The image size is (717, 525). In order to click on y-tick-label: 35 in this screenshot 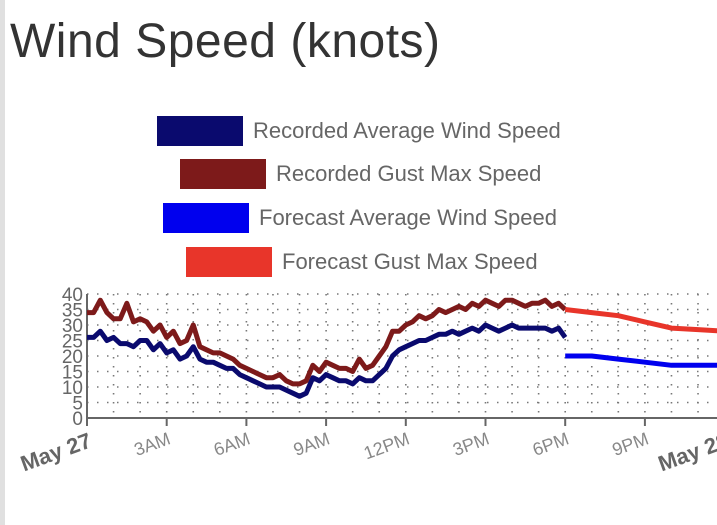, I will do `click(72, 311)`.